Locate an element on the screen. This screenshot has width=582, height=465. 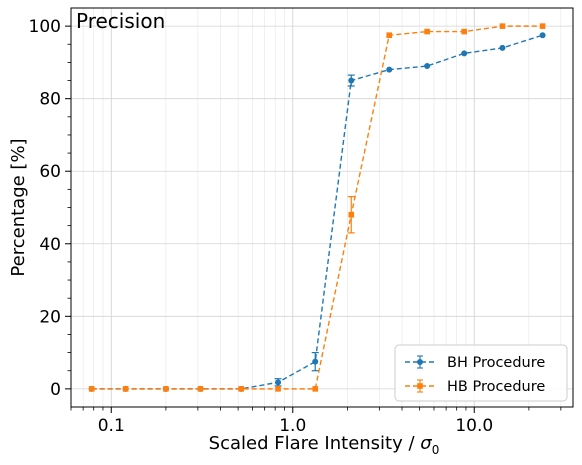
legend-label: HB Procedure is located at coordinates (496, 387).